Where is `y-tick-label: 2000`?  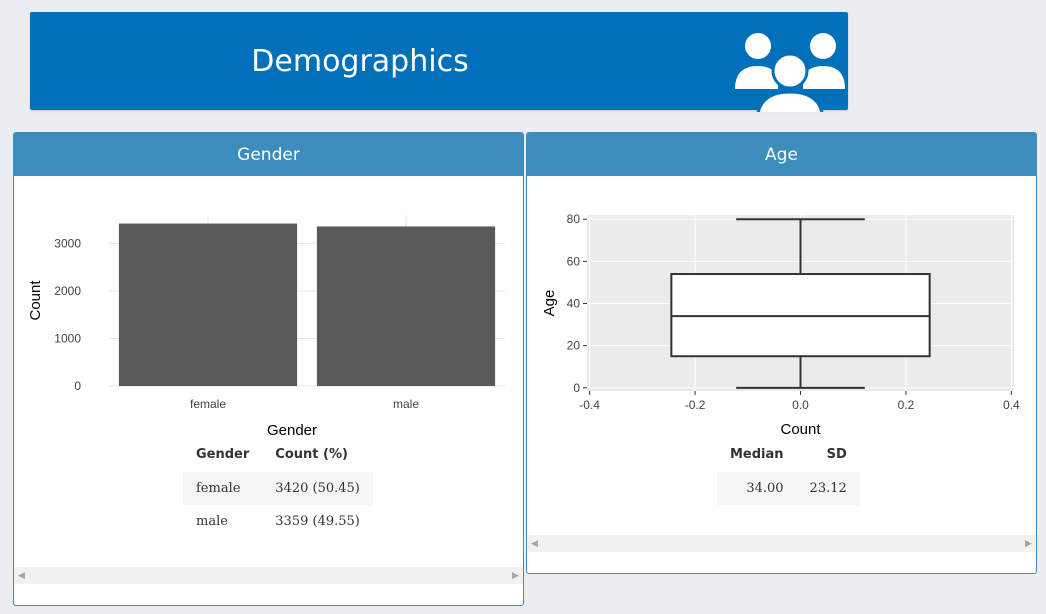
y-tick-label: 2000 is located at coordinates (67, 291).